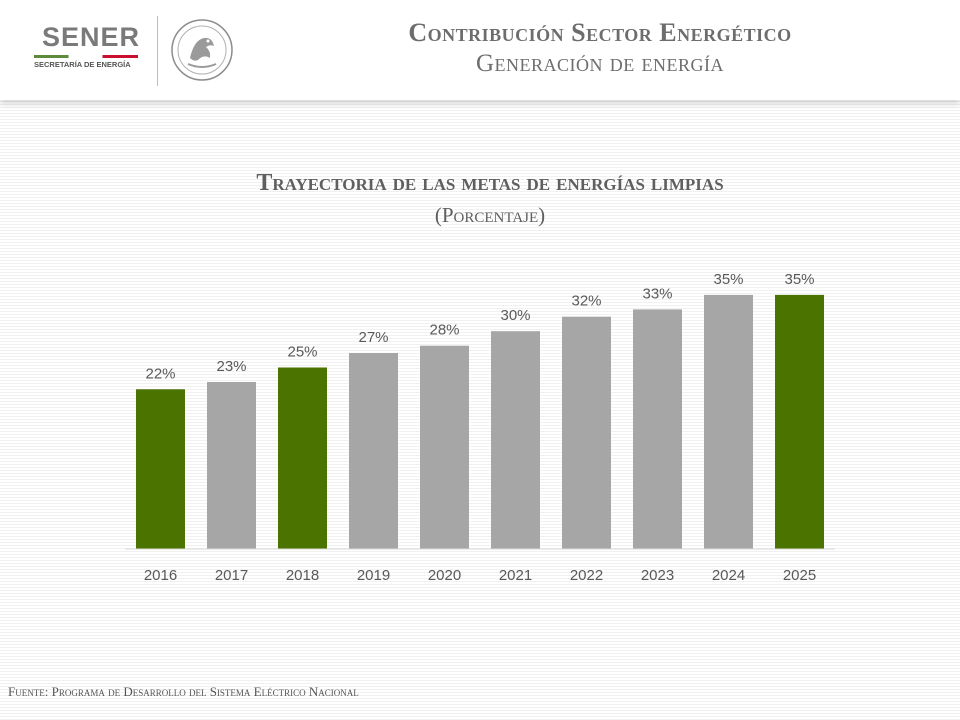 This screenshot has height=720, width=960. I want to click on bar-2023, so click(657, 429).